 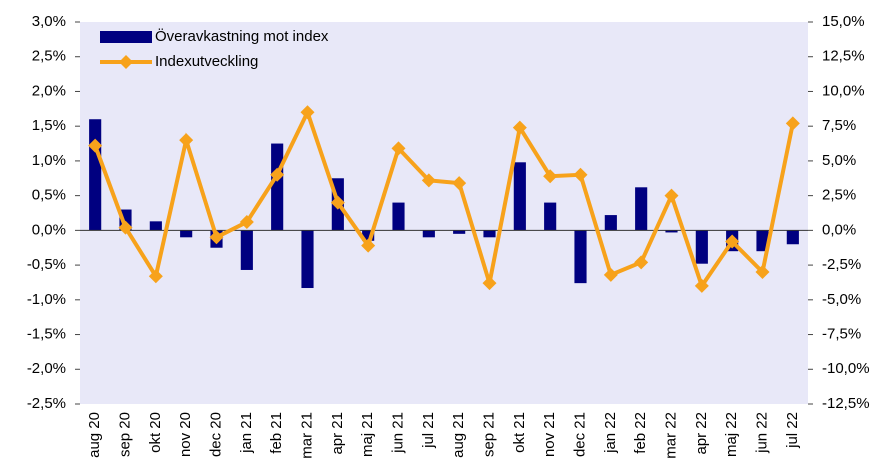 I want to click on y2-tick-label: -7,5%, so click(x=841, y=334).